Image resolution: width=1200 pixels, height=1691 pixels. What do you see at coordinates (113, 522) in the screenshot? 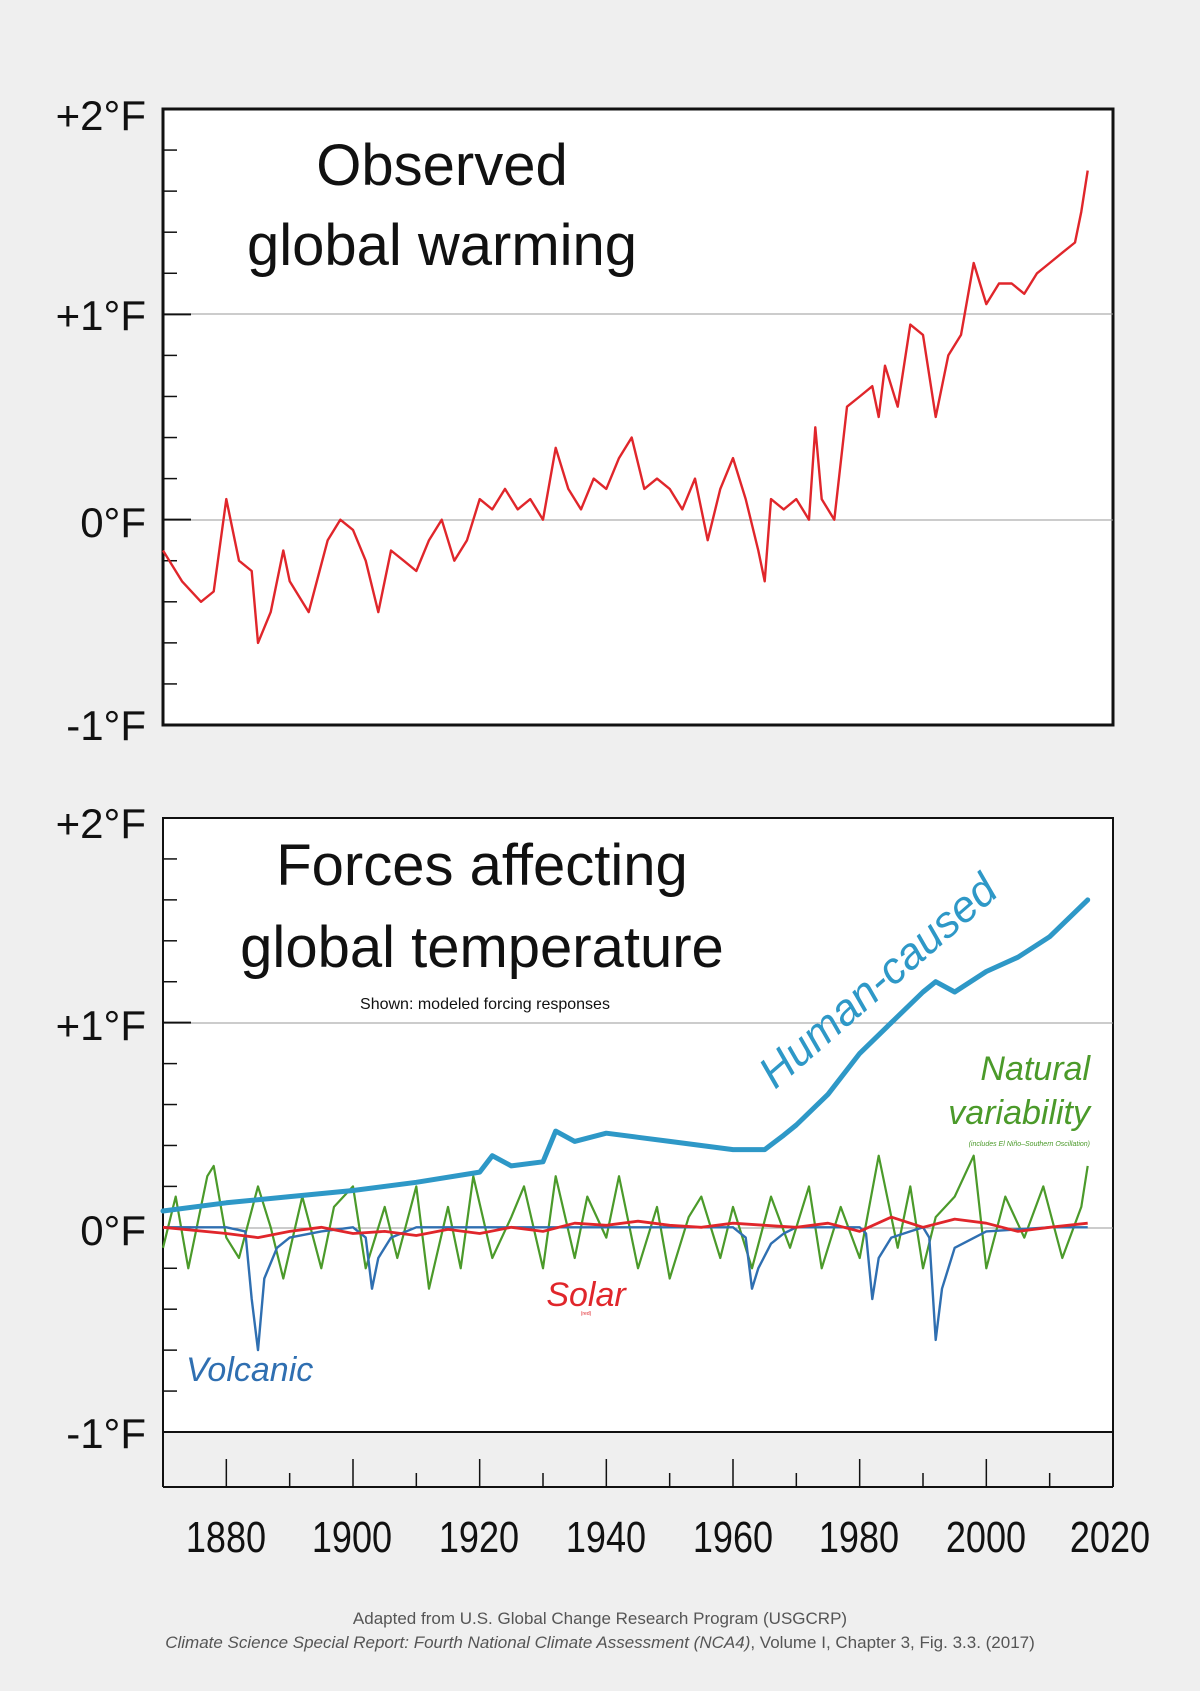
I see `top-ytick-label-zero: 0°F` at bounding box center [113, 522].